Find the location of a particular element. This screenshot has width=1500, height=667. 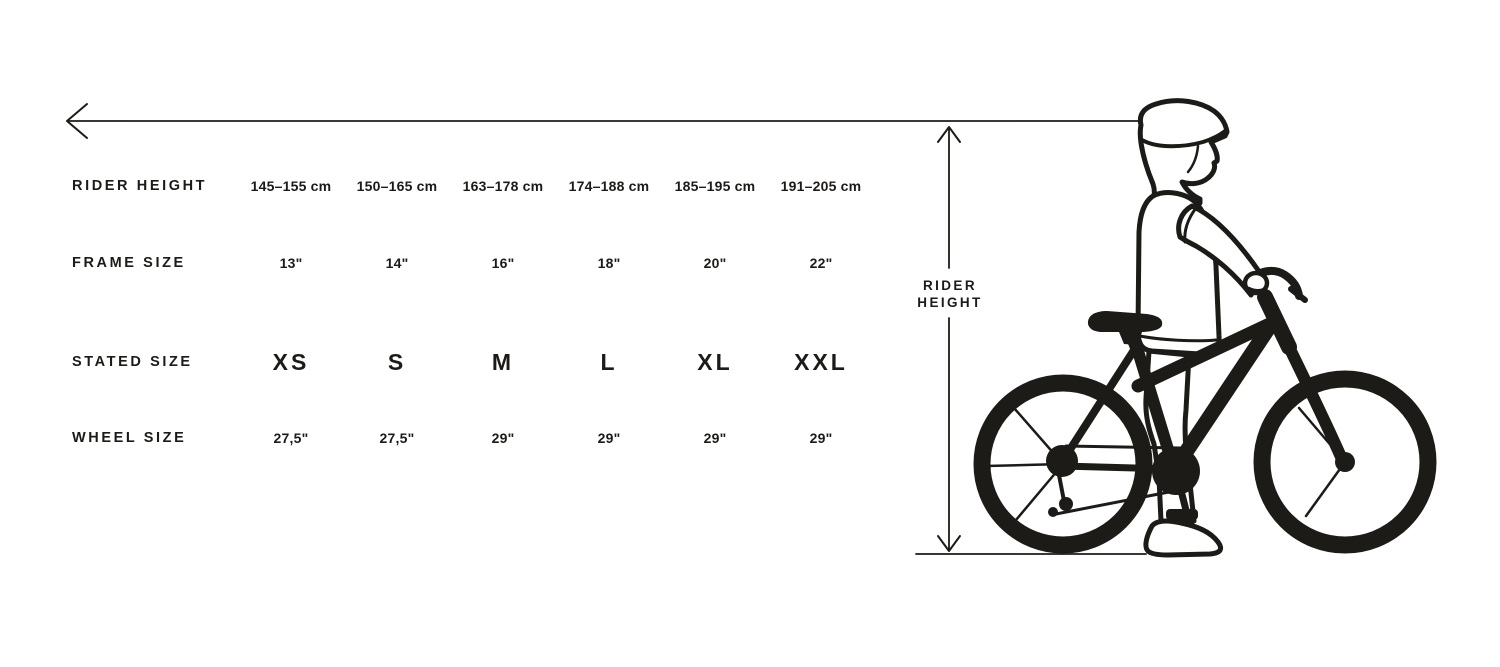

stated-size-value: XL is located at coordinates (715, 361).